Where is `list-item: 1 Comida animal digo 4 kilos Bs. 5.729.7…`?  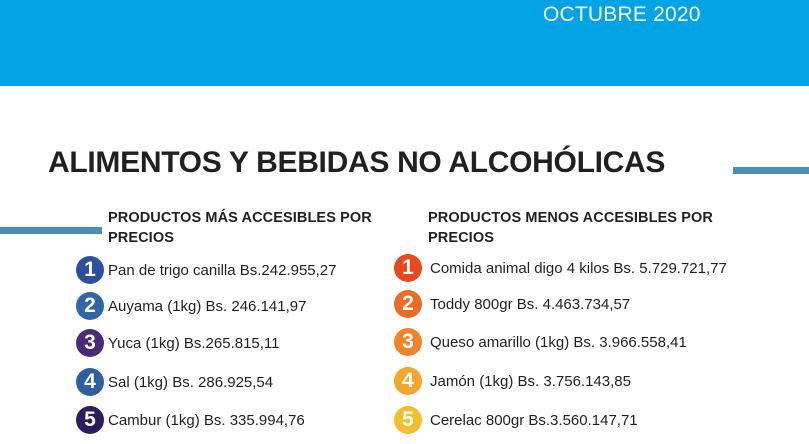
list-item: 1 Comida animal digo 4 kilos Bs. 5.729.7… is located at coordinates (560, 268).